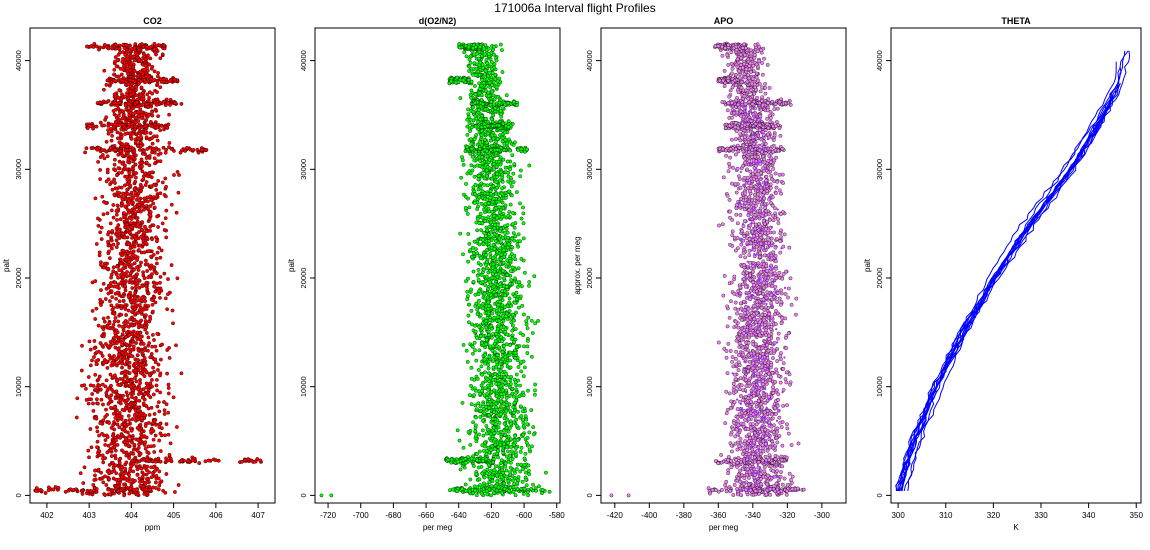 The height and width of the screenshot is (550, 1150). I want to click on y-tick-label: 0, so click(18, 495).